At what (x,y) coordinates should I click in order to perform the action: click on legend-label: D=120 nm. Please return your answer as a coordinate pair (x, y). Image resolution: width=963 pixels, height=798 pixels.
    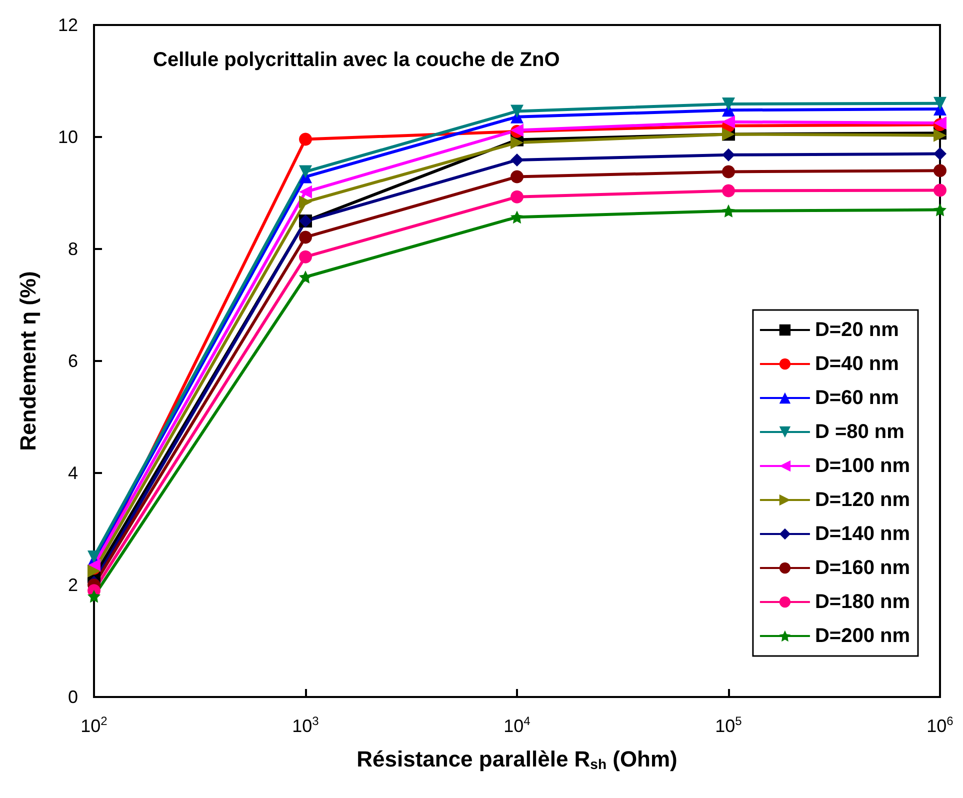
    Looking at the image, I should click on (862, 500).